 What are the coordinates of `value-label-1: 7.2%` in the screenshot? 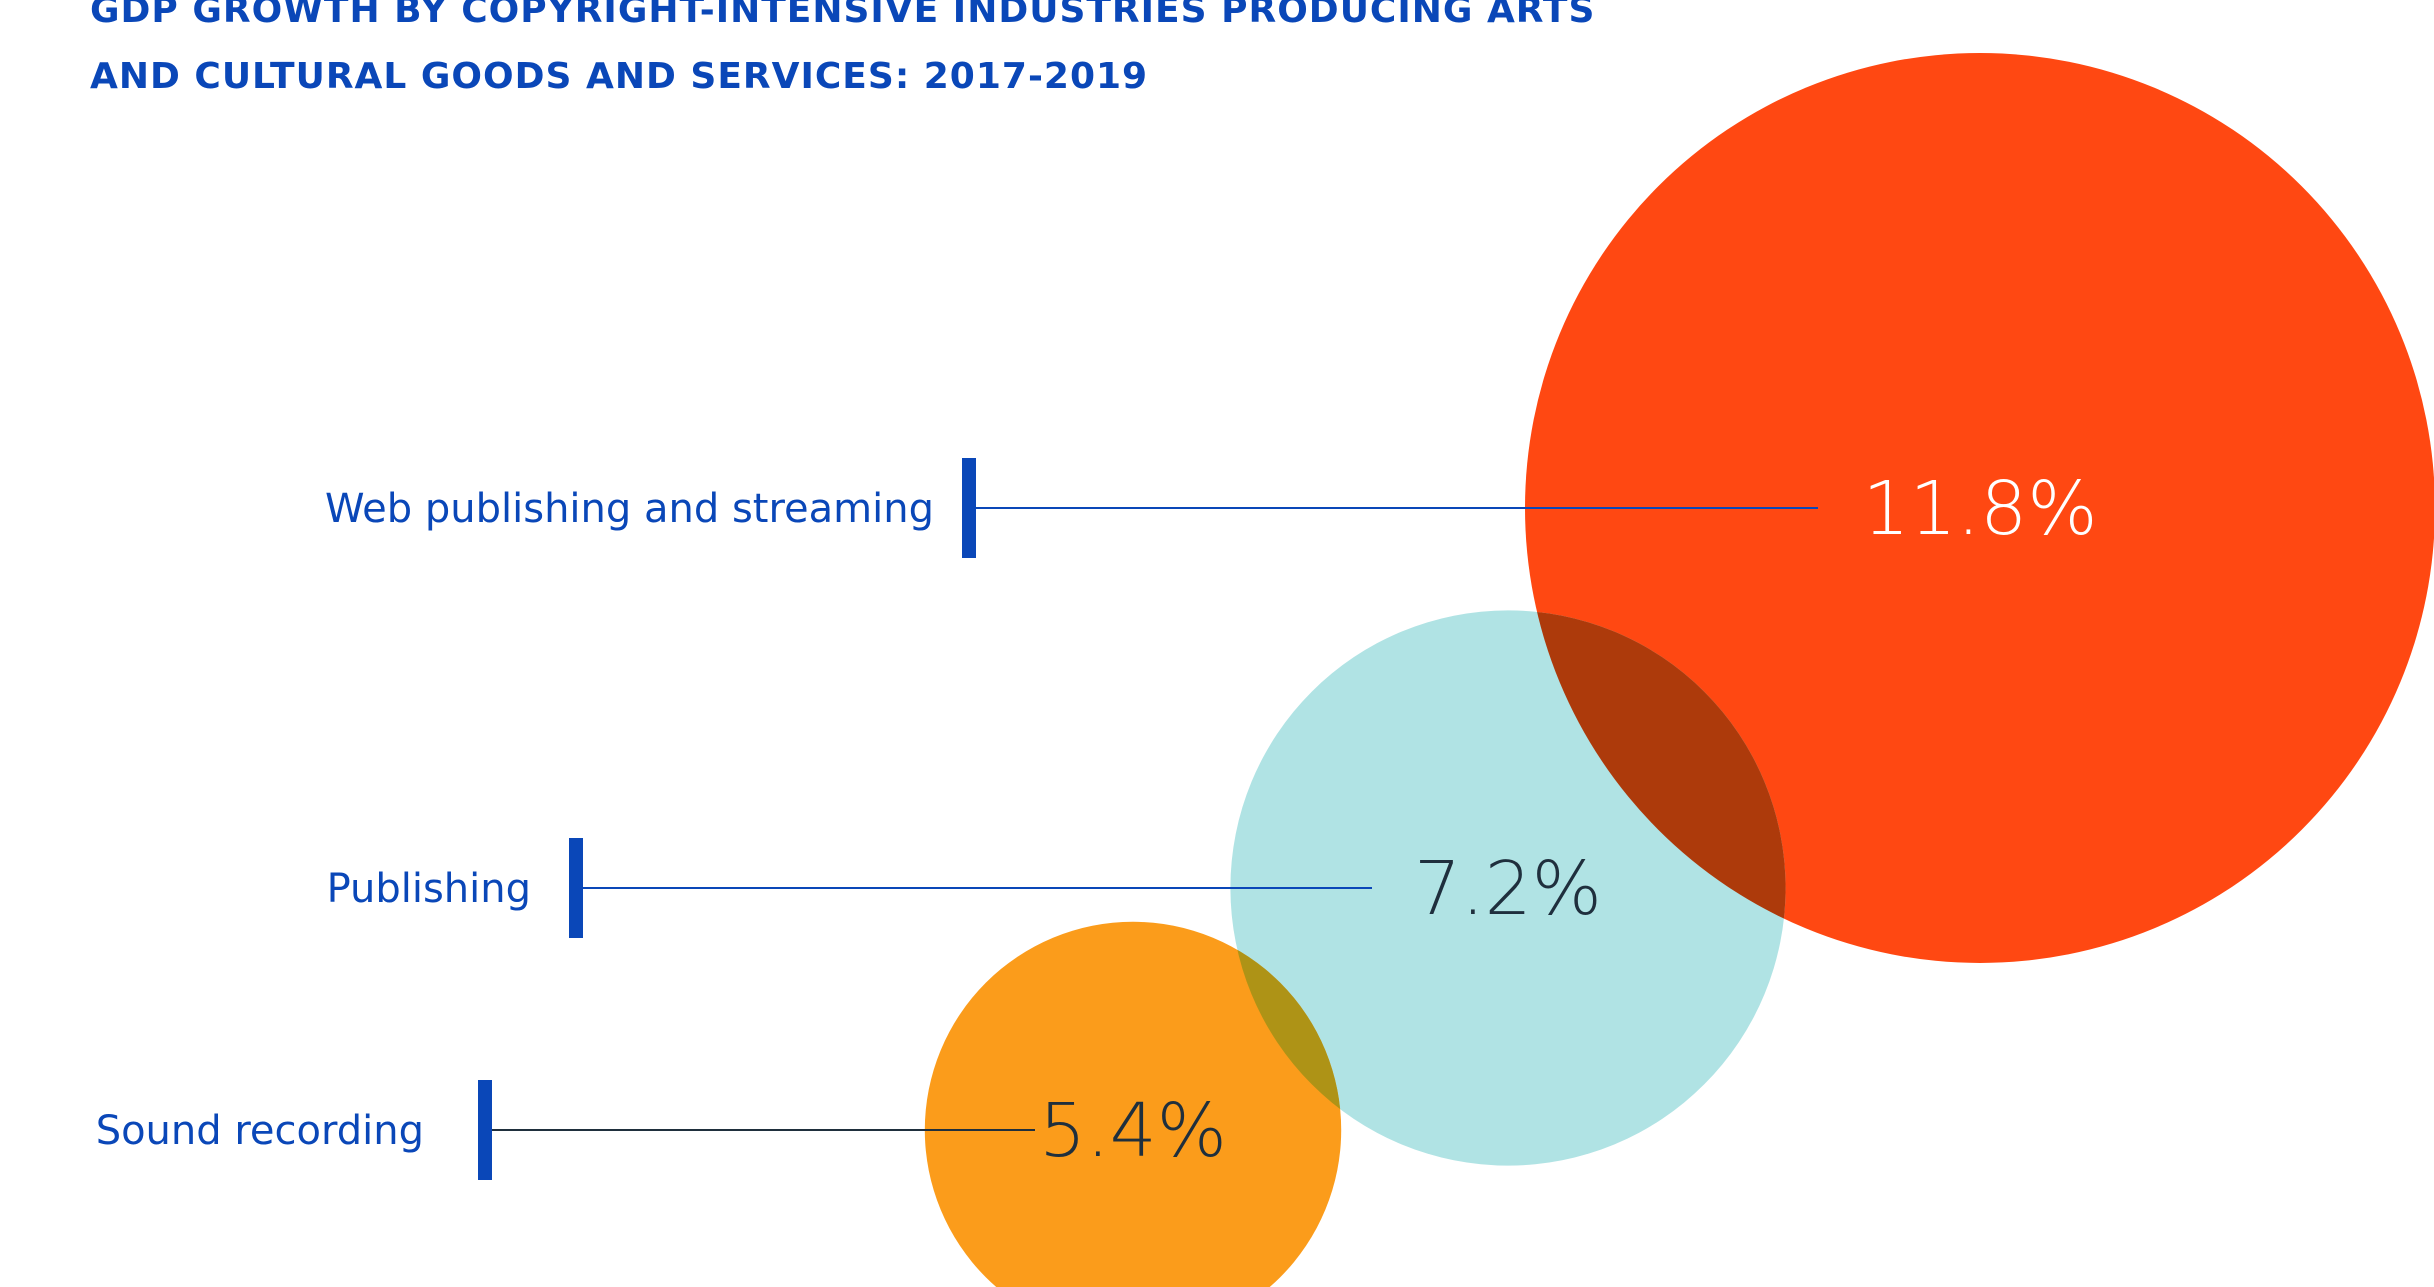 It's located at (1508, 889).